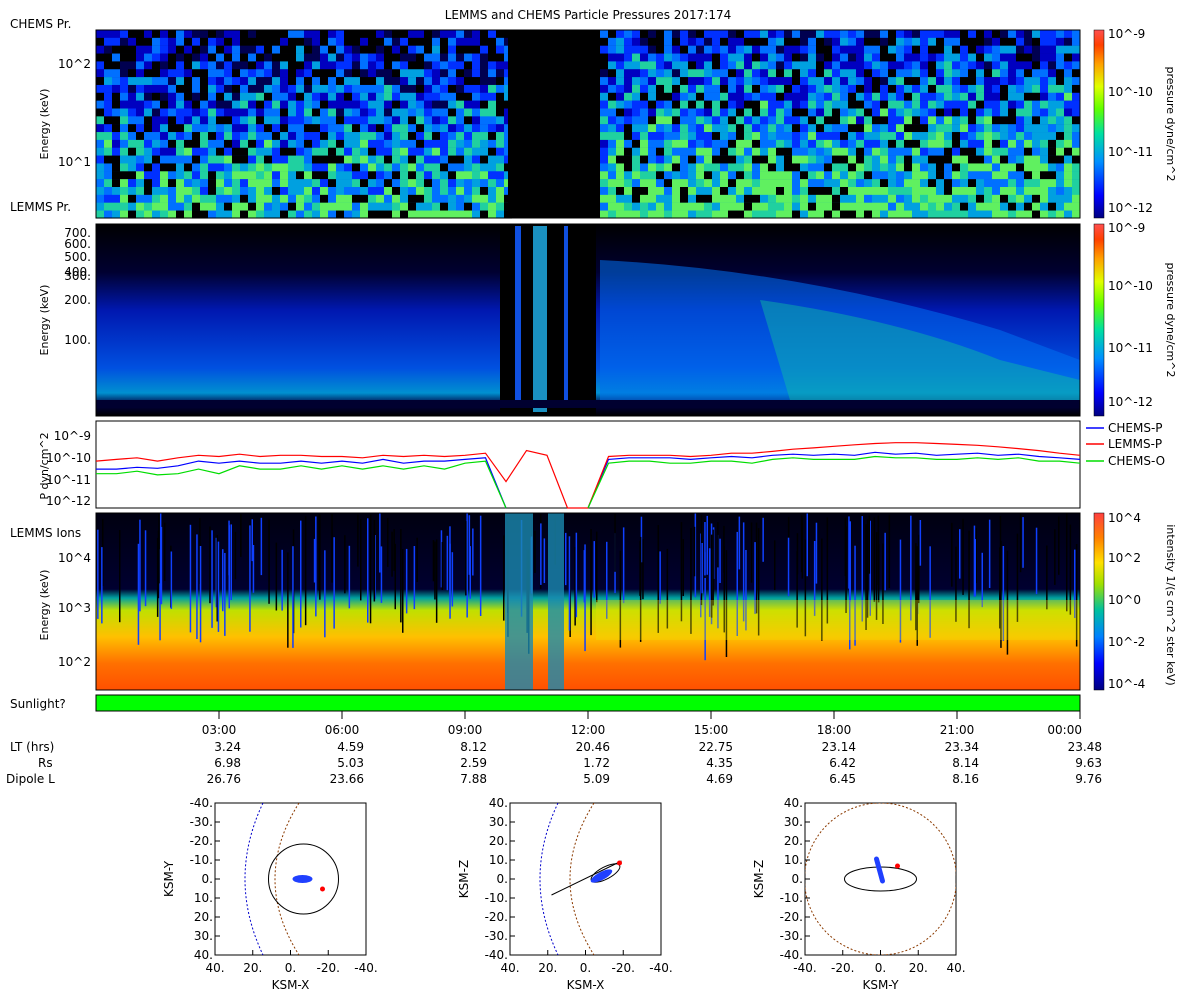 This screenshot has height=1000, width=1200. What do you see at coordinates (791, 898) in the screenshot?
I see `orbit-ytick: -10.` at bounding box center [791, 898].